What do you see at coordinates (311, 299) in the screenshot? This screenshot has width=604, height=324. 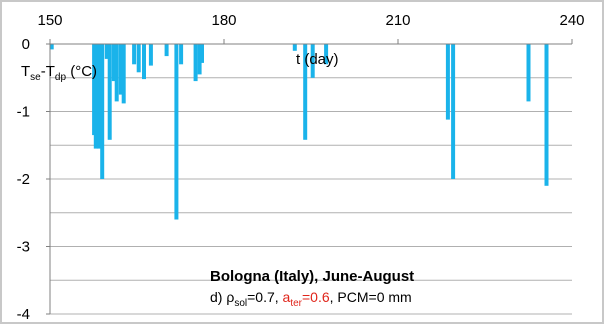 I see `chart-subtitle: d) ρsol=0.7, ater=0.6, PCM=0 mm` at bounding box center [311, 299].